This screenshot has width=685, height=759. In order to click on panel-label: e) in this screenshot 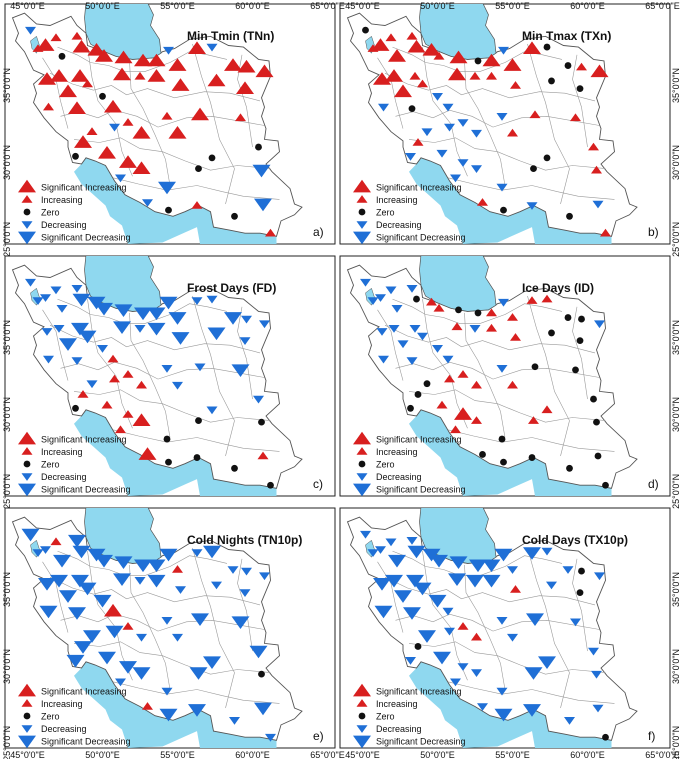, I will do `click(318, 736)`.